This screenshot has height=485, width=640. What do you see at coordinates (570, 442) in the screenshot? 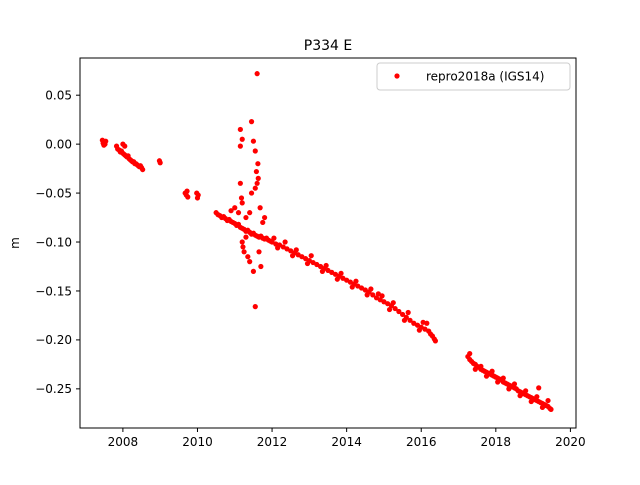
I see `x-tick-label: 2020` at bounding box center [570, 442].